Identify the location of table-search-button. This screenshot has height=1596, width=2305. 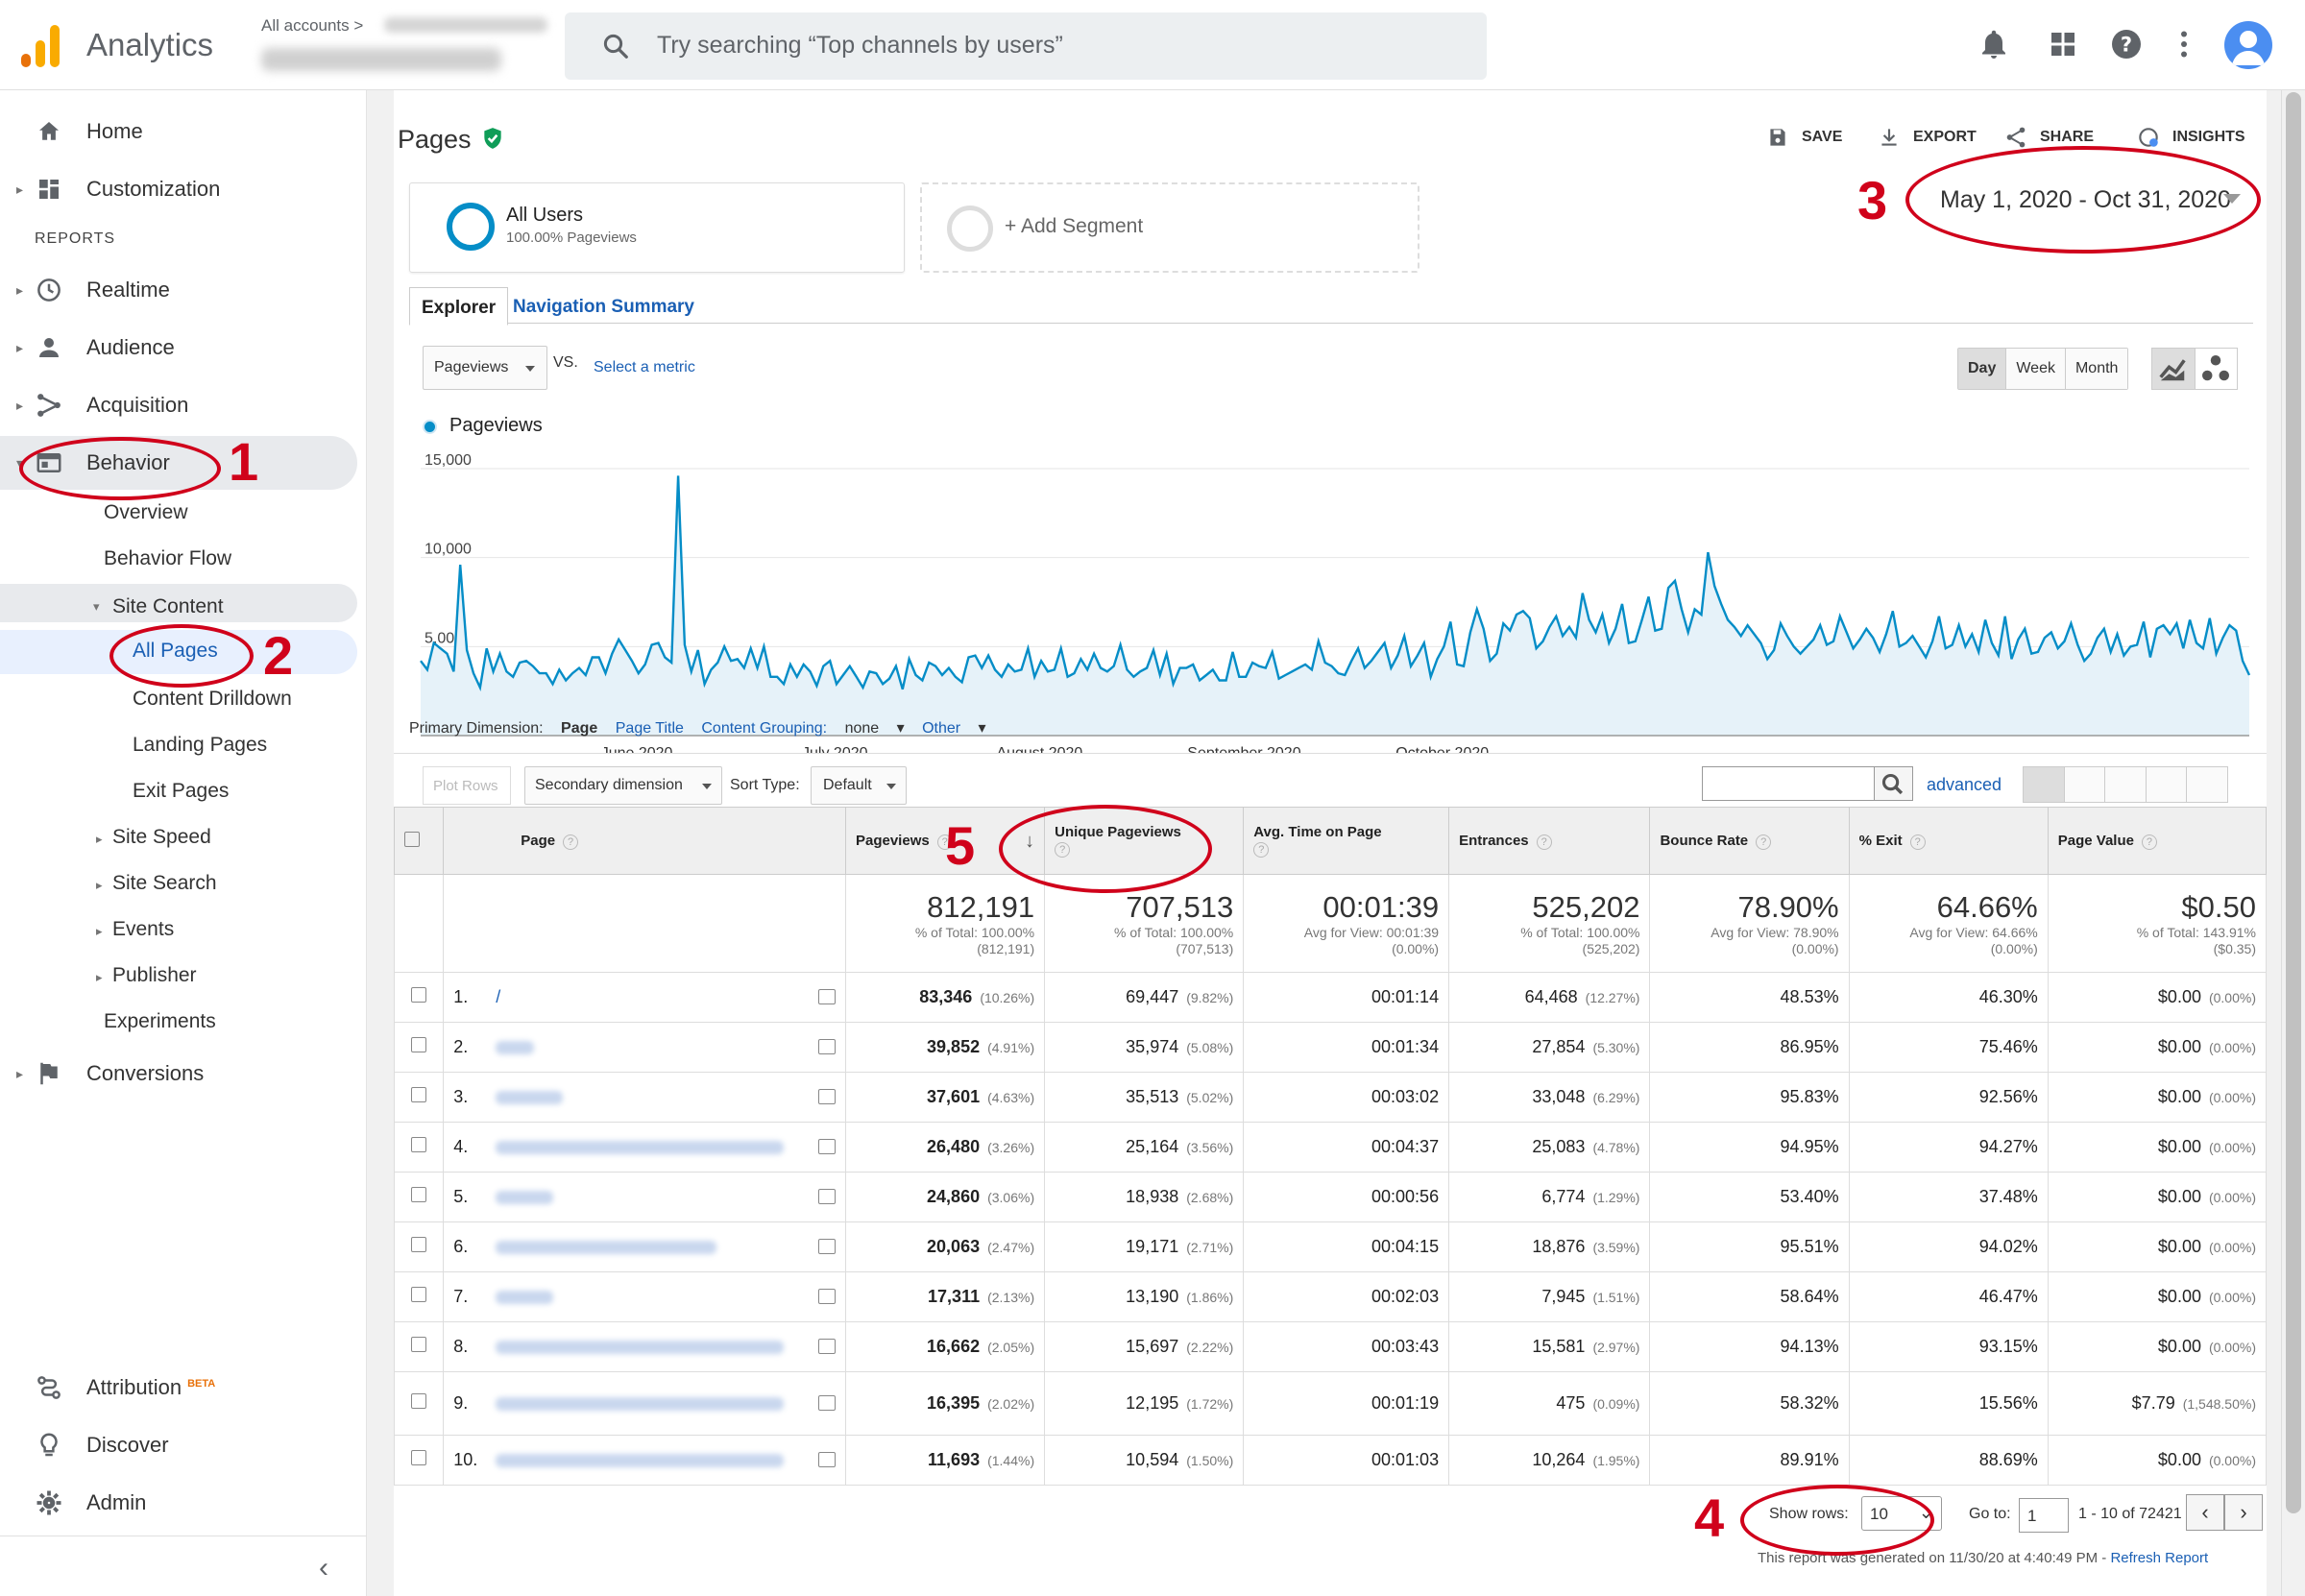
(1894, 783).